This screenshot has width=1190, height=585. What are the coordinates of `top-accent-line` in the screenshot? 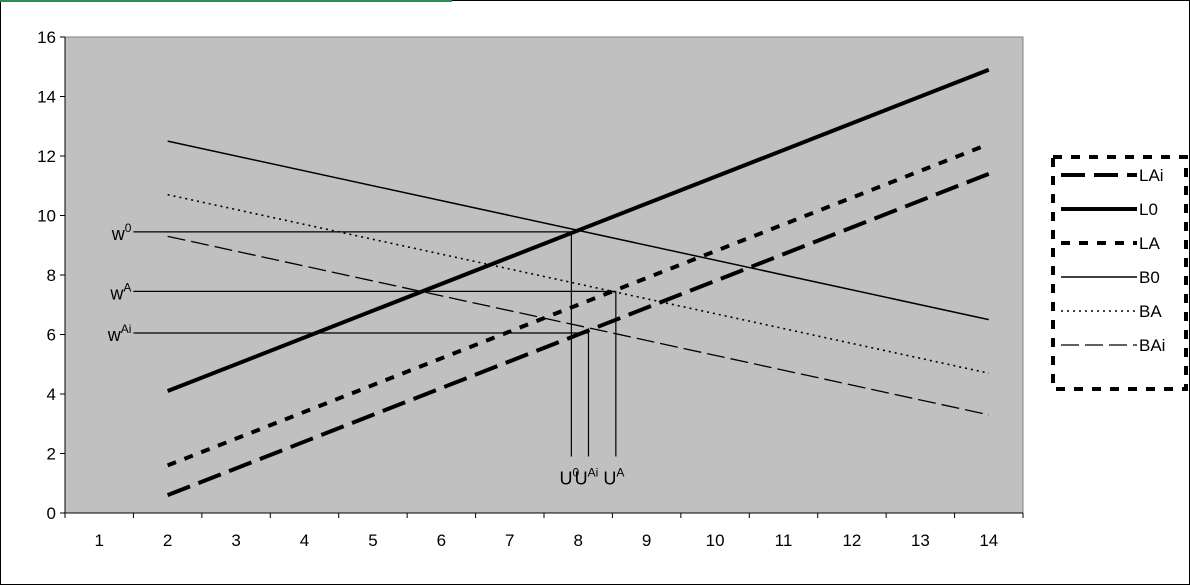 It's located at (226, 1).